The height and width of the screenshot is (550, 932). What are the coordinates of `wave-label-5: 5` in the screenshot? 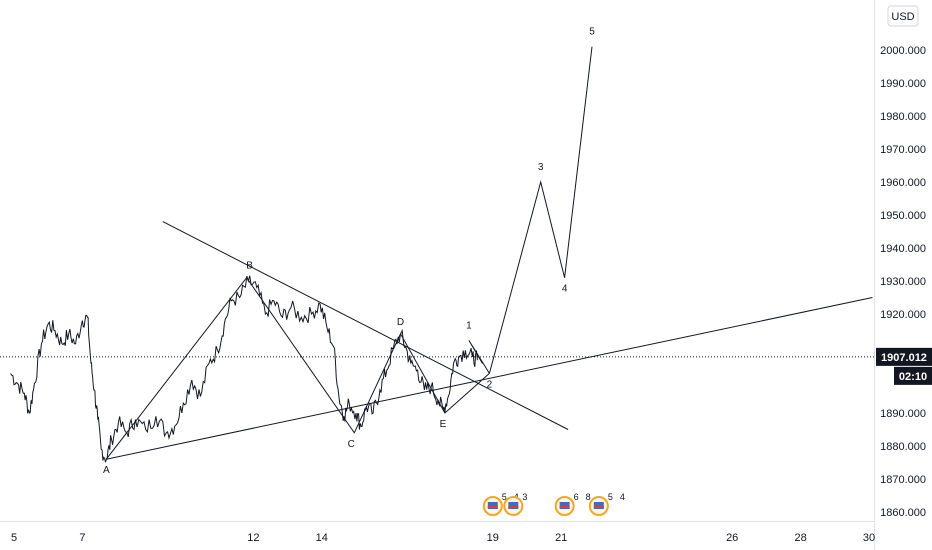 It's located at (592, 32).